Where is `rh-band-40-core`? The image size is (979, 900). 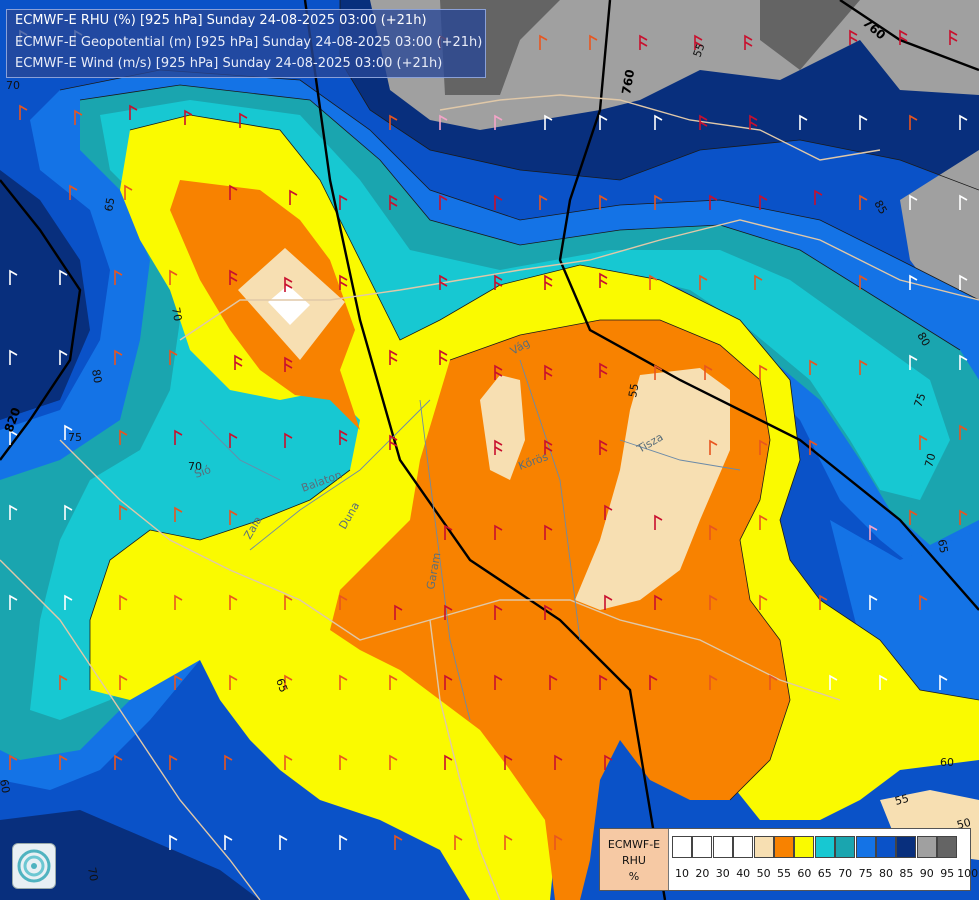
rh-band-40-core is located at coordinates (289, 305).